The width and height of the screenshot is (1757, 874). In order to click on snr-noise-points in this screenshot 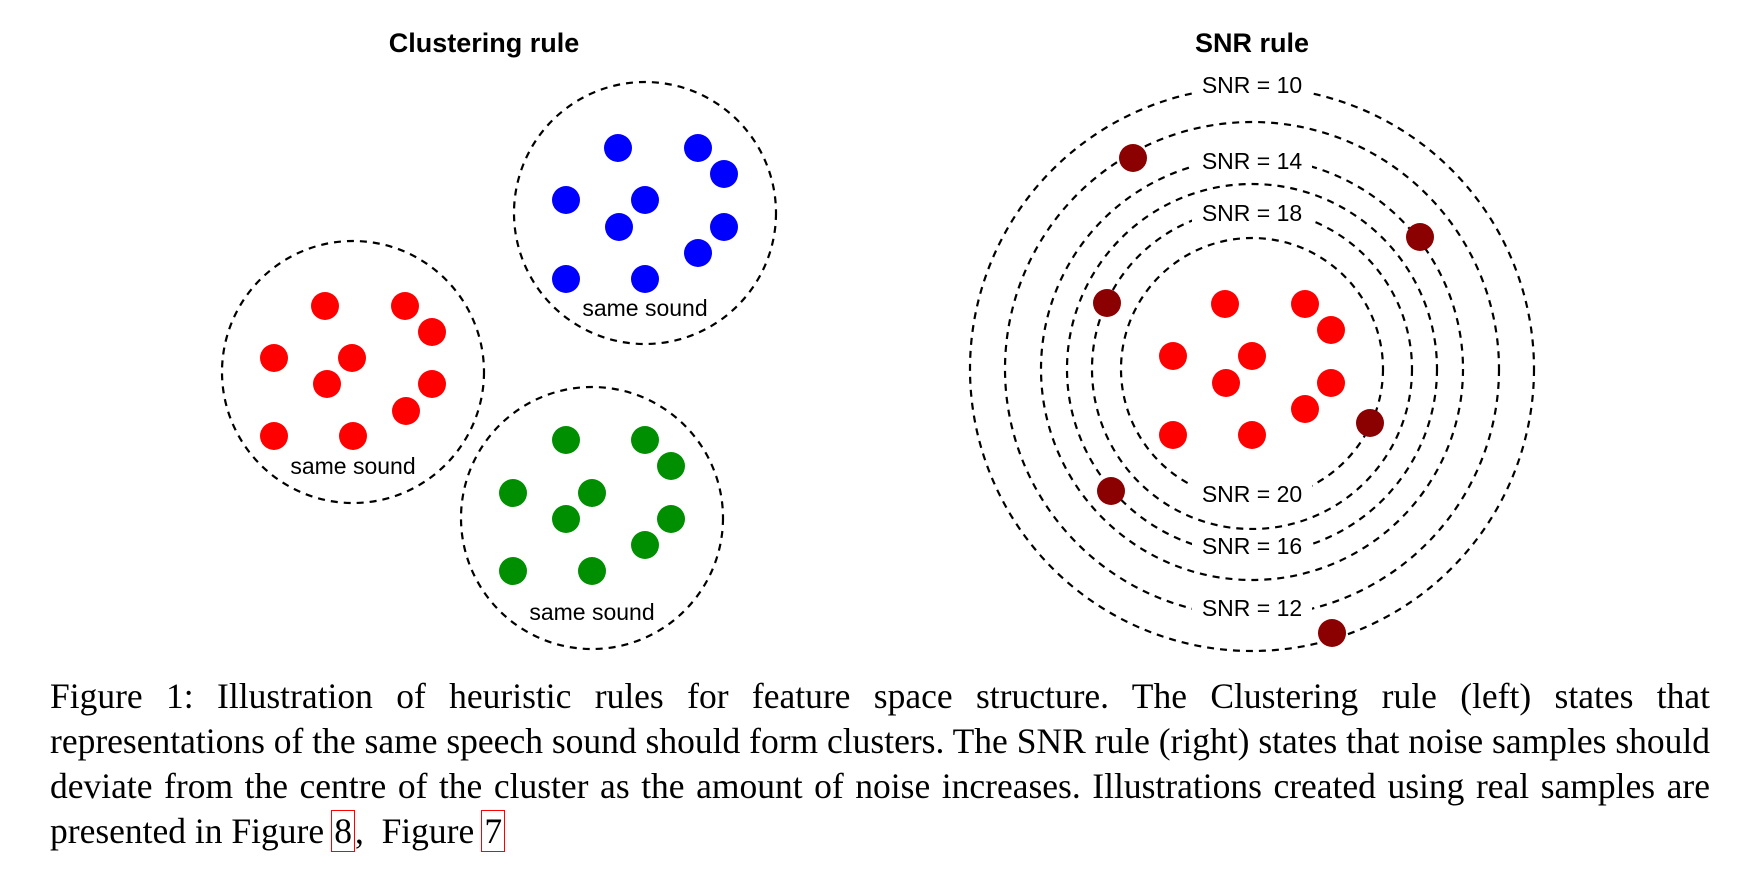, I will do `click(1263, 395)`.